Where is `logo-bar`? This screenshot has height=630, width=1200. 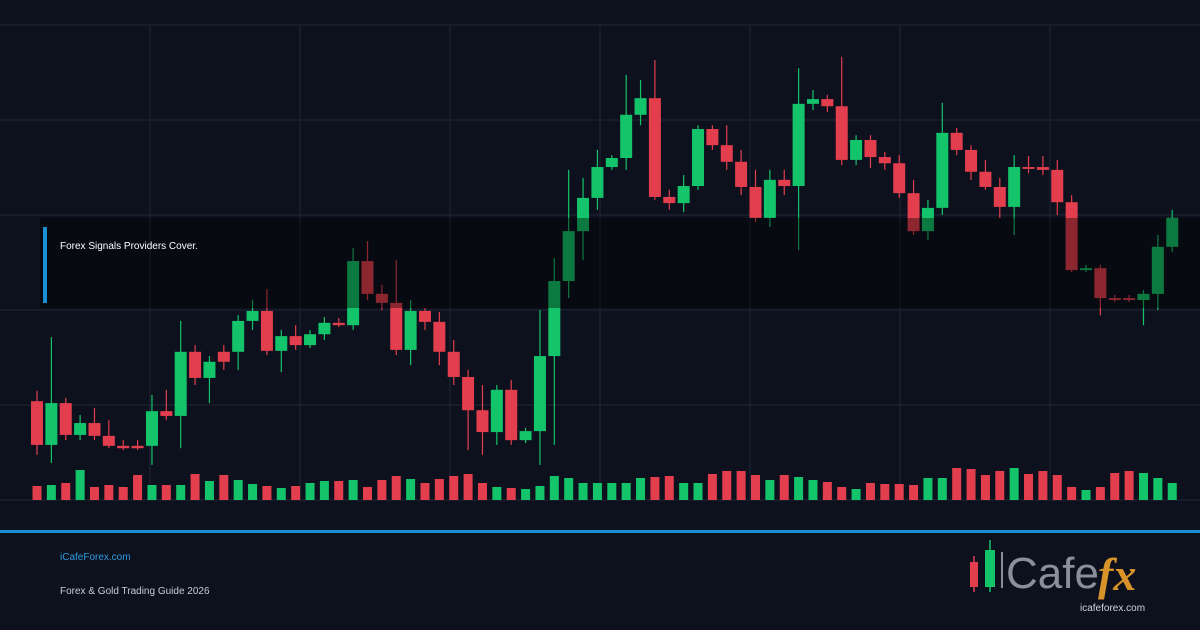 logo-bar is located at coordinates (1002, 570).